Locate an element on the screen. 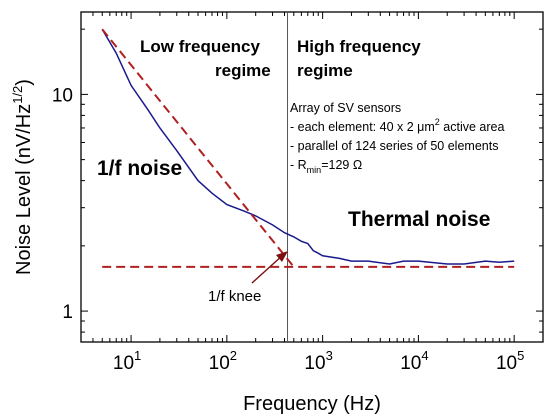 Image resolution: width=550 pixels, height=419 pixels. high-regime-label-1: High frequency is located at coordinates (359, 46).